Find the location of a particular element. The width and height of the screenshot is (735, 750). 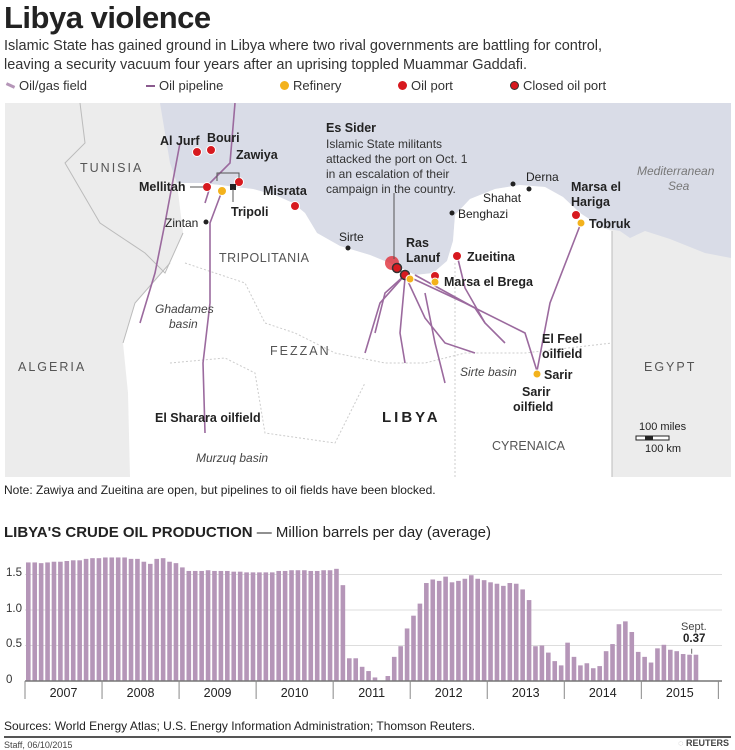

label-sarir-oilfield-1: Sarir is located at coordinates (536, 392).